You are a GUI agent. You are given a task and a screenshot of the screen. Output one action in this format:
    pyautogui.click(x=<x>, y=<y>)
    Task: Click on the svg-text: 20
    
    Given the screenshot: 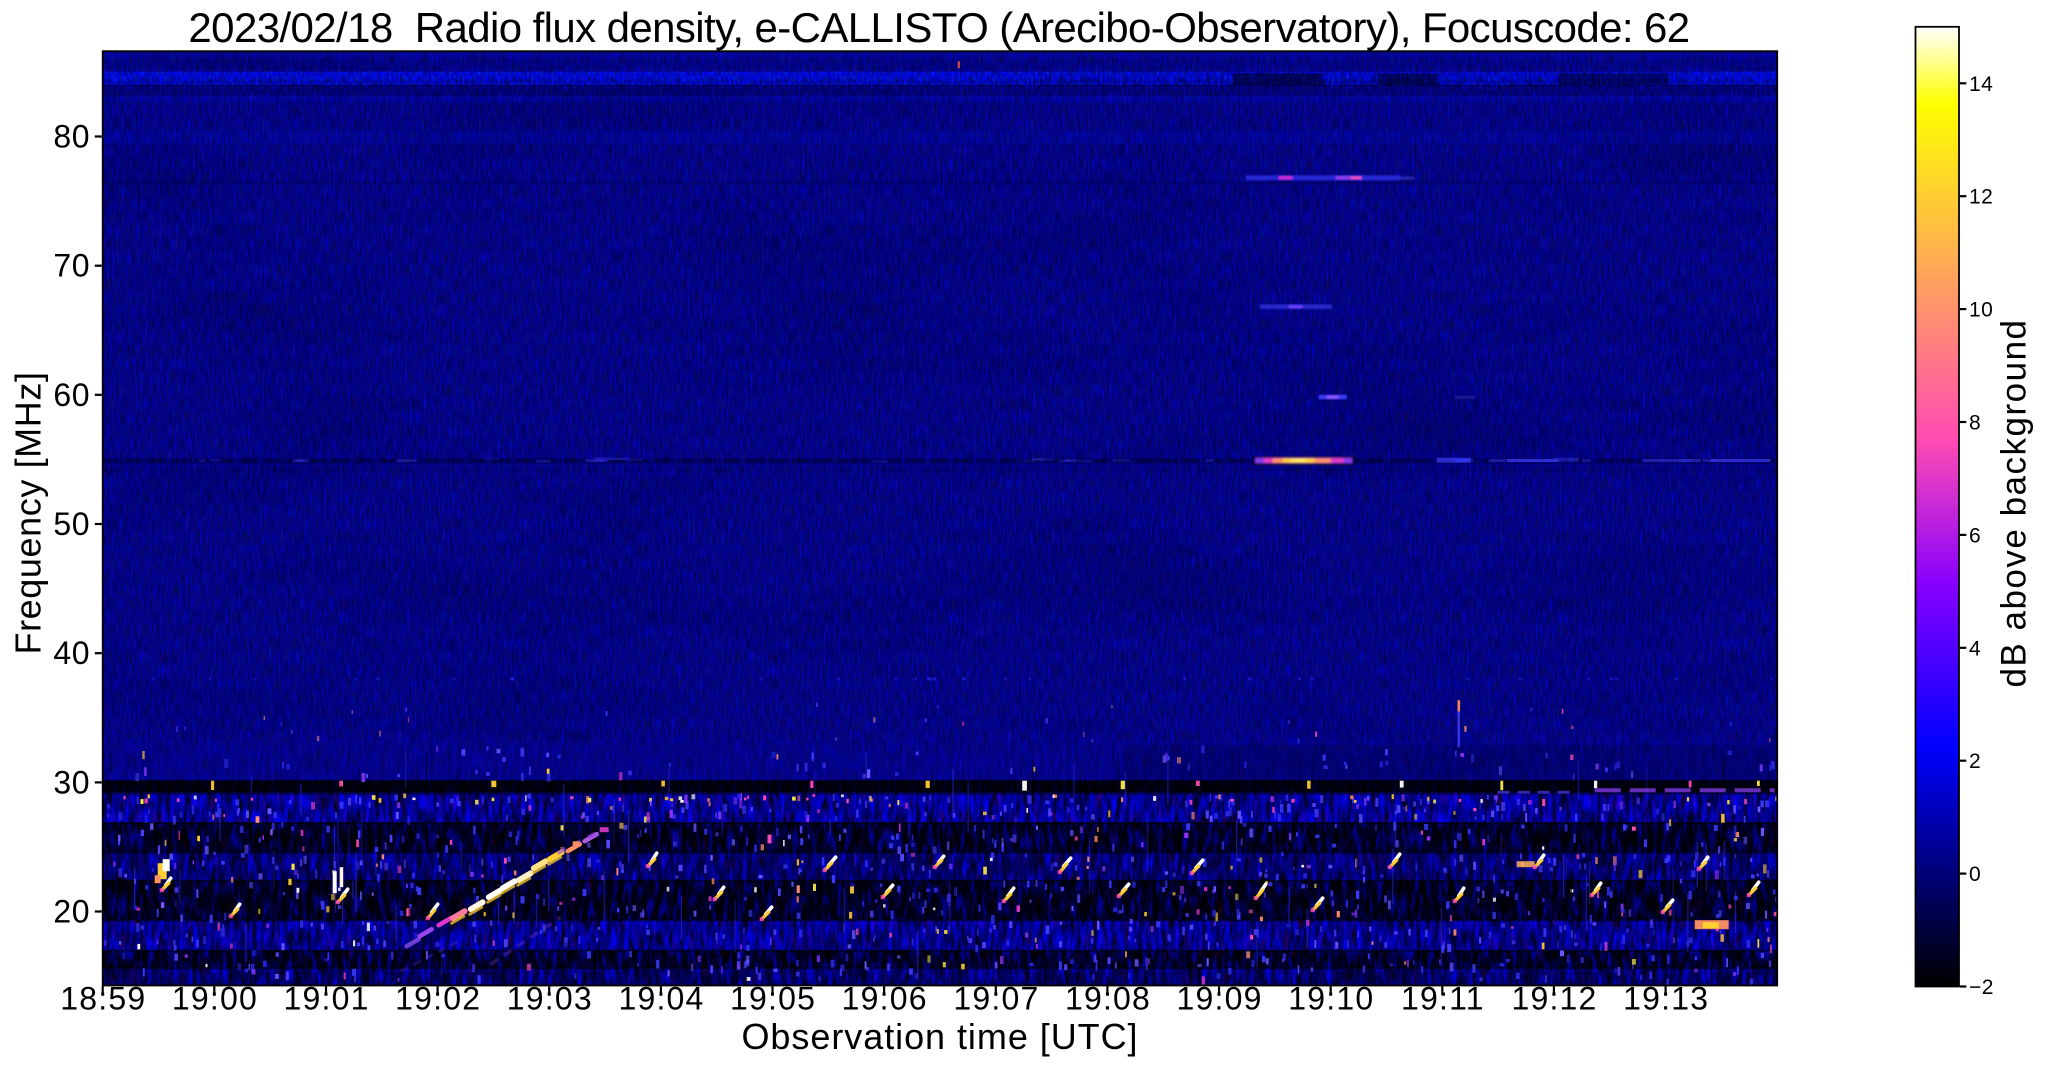 What is the action you would take?
    pyautogui.click(x=71, y=912)
    